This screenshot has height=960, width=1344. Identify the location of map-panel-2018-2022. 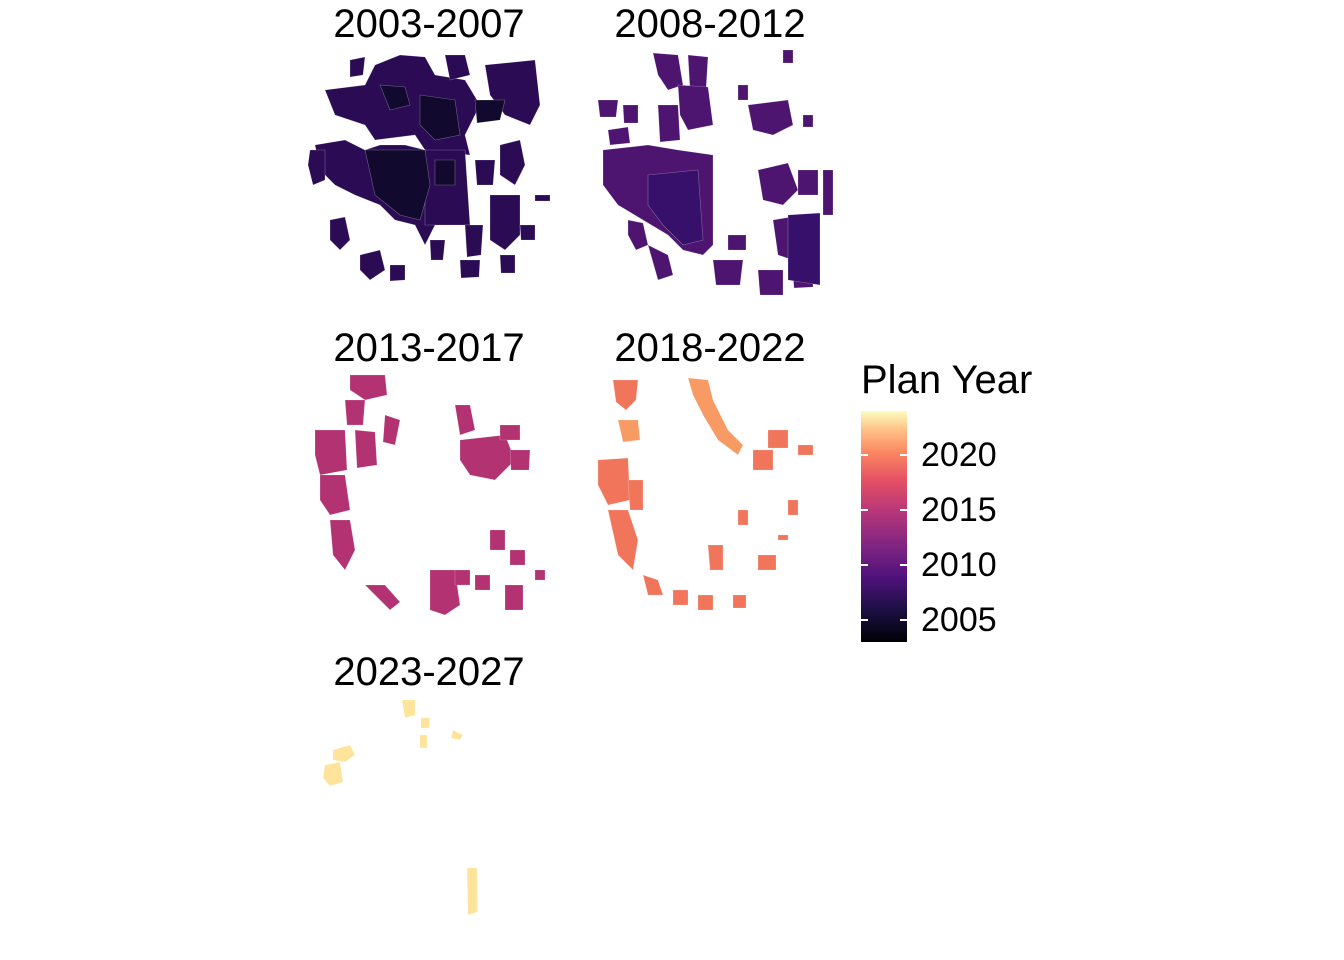
(705, 494).